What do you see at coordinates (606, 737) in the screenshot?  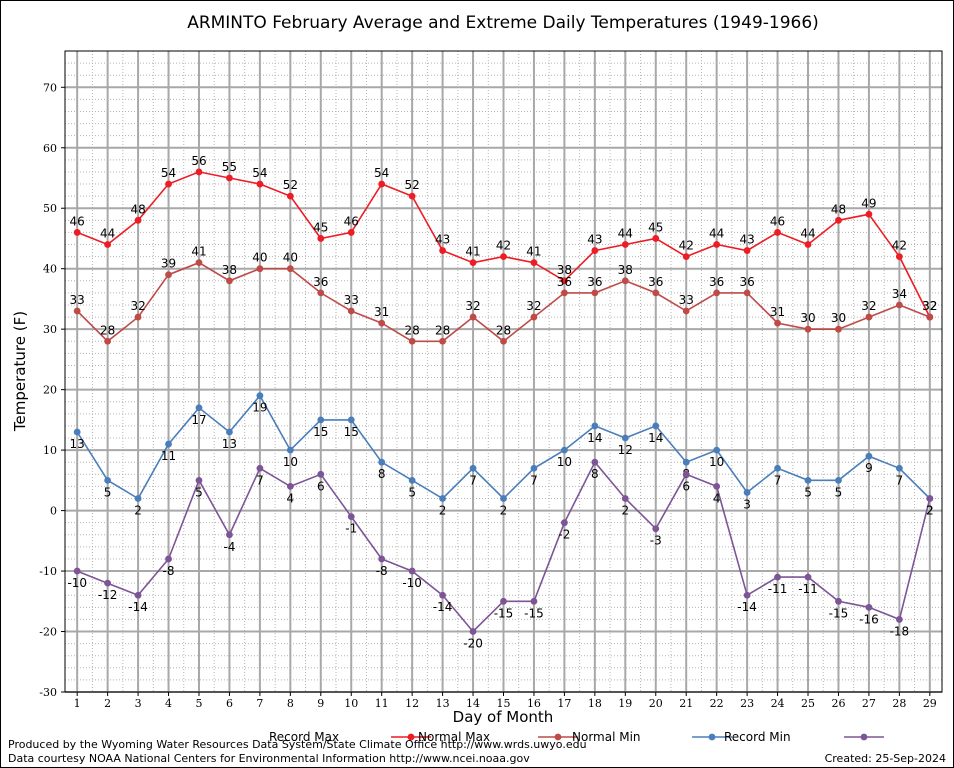 I see `legend-label-normal-min: Normal Min` at bounding box center [606, 737].